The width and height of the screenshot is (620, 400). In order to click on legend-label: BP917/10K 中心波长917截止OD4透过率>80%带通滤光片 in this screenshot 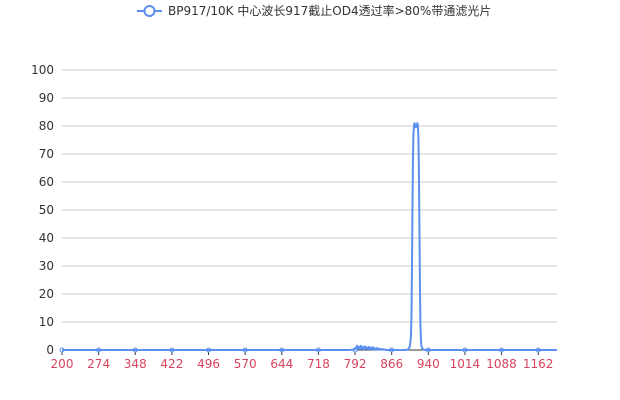, I will do `click(329, 10)`.